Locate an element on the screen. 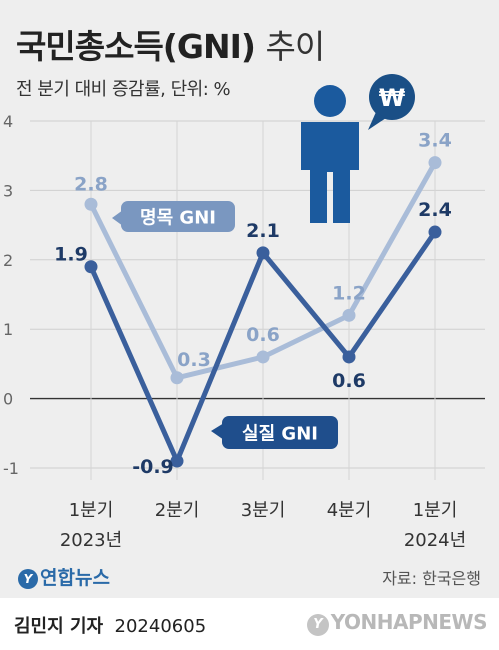  x-tick-year: 2024년 is located at coordinates (435, 540).